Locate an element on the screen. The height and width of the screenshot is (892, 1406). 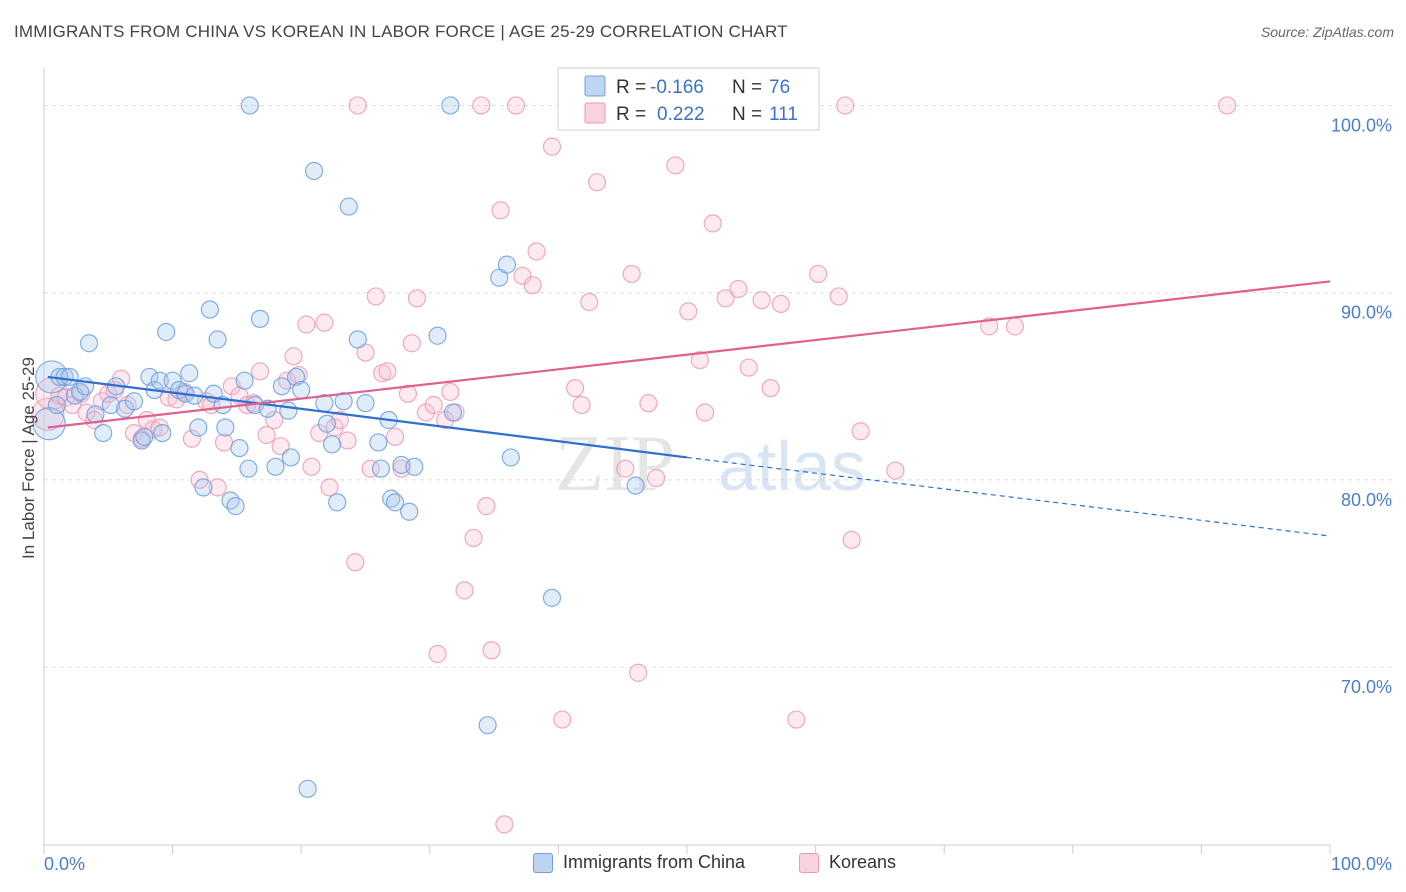
y-tick-label: 90.0% is located at coordinates (1366, 313).